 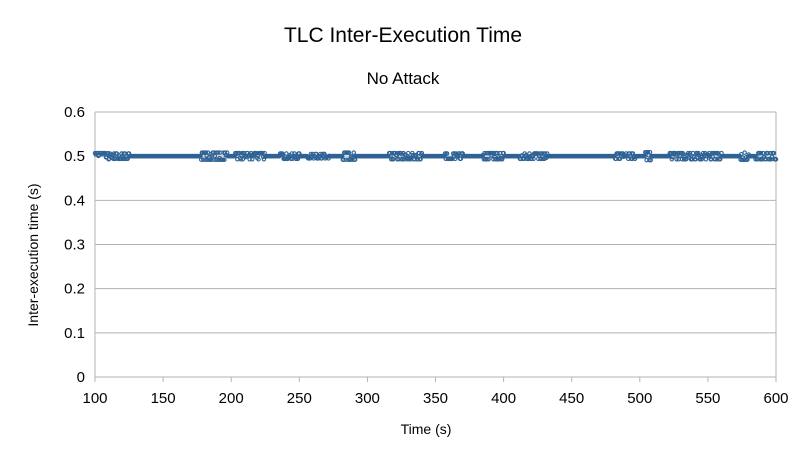 What do you see at coordinates (94, 398) in the screenshot?
I see `x-tick-label: 100` at bounding box center [94, 398].